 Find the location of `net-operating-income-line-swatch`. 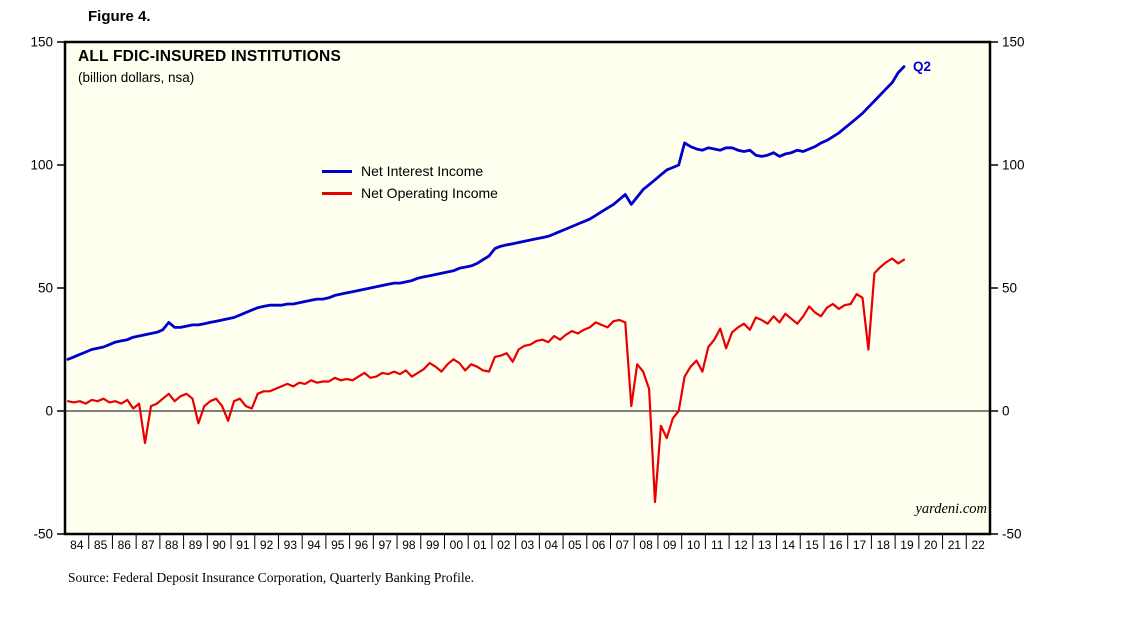

net-operating-income-line-swatch is located at coordinates (337, 193).